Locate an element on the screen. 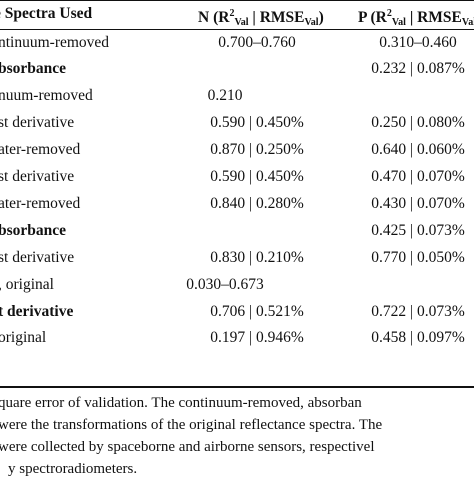 The height and width of the screenshot is (480, 474). table-row: original 0.197 | 0.946% 0.458 | 0.097% is located at coordinates (237, 338).